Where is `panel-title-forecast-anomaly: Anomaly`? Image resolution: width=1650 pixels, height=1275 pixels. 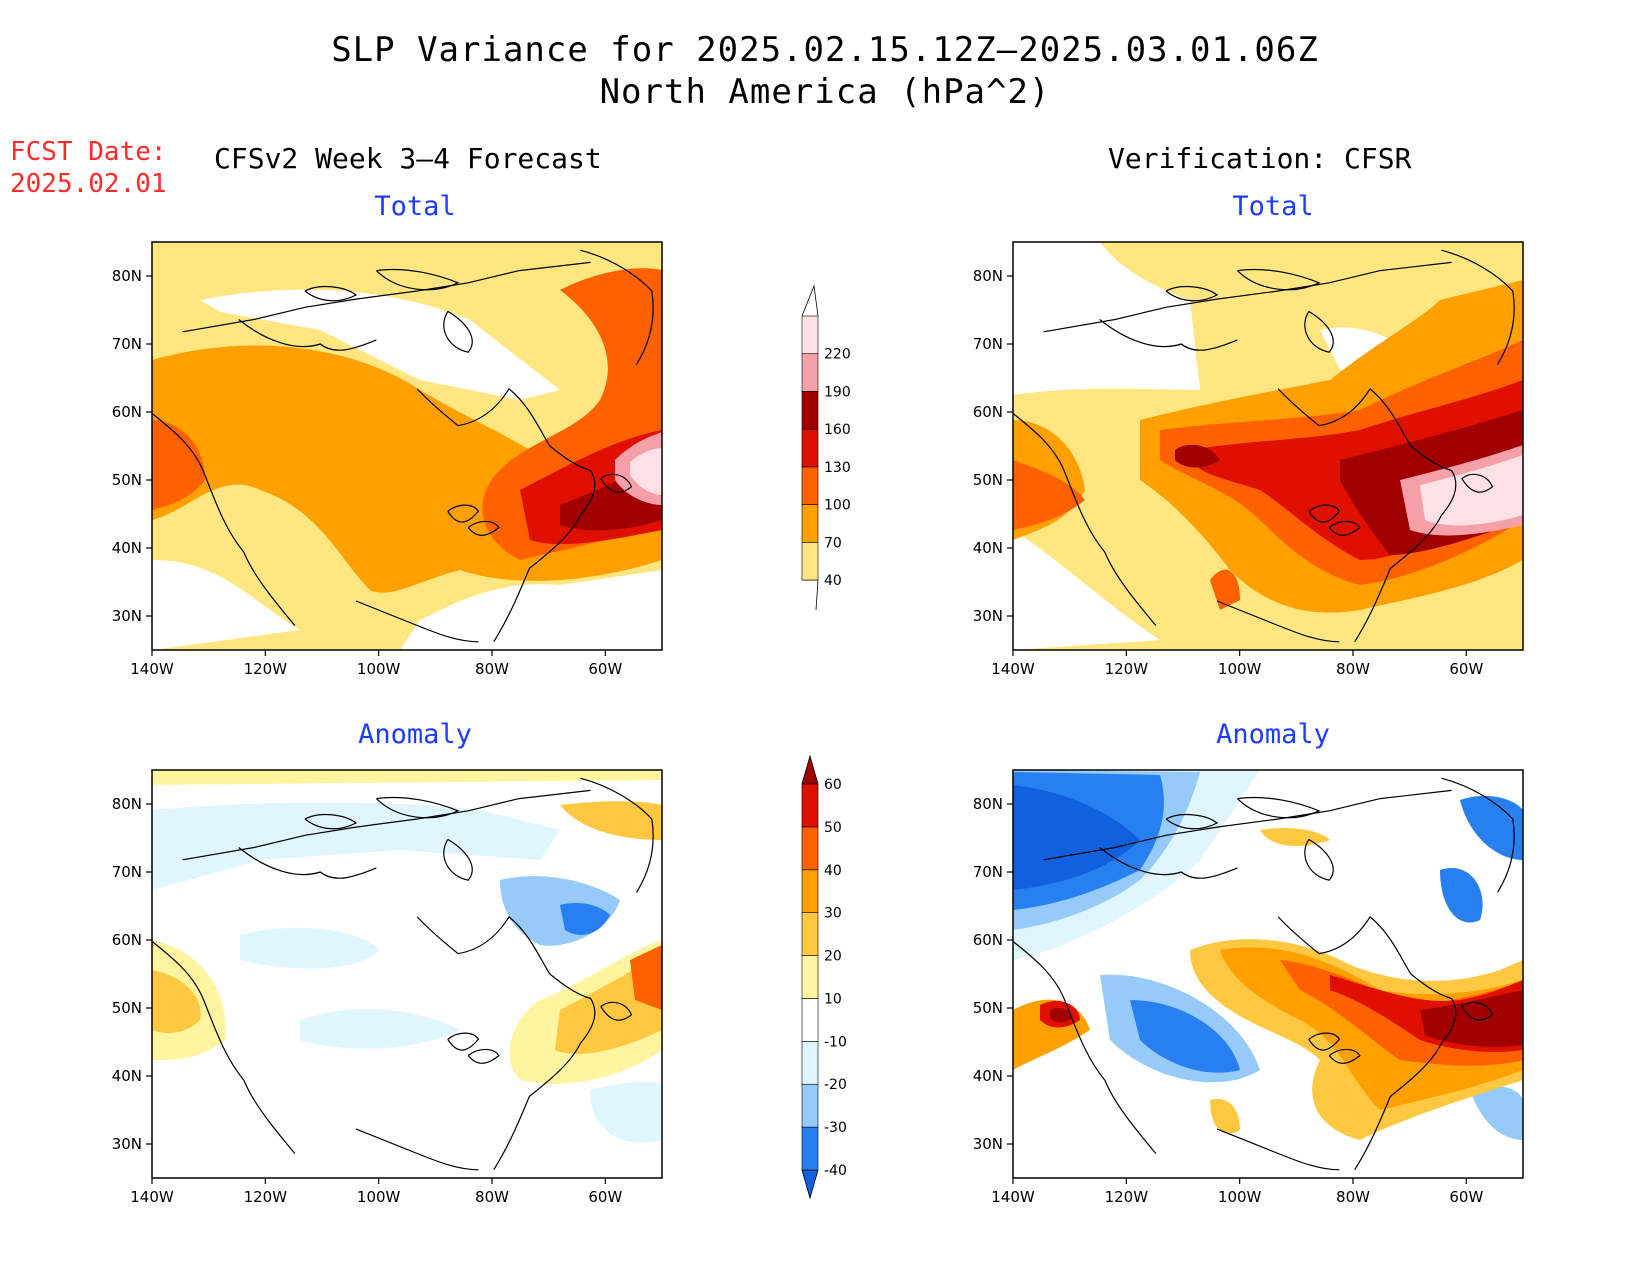
panel-title-forecast-anomaly: Anomaly is located at coordinates (415, 734).